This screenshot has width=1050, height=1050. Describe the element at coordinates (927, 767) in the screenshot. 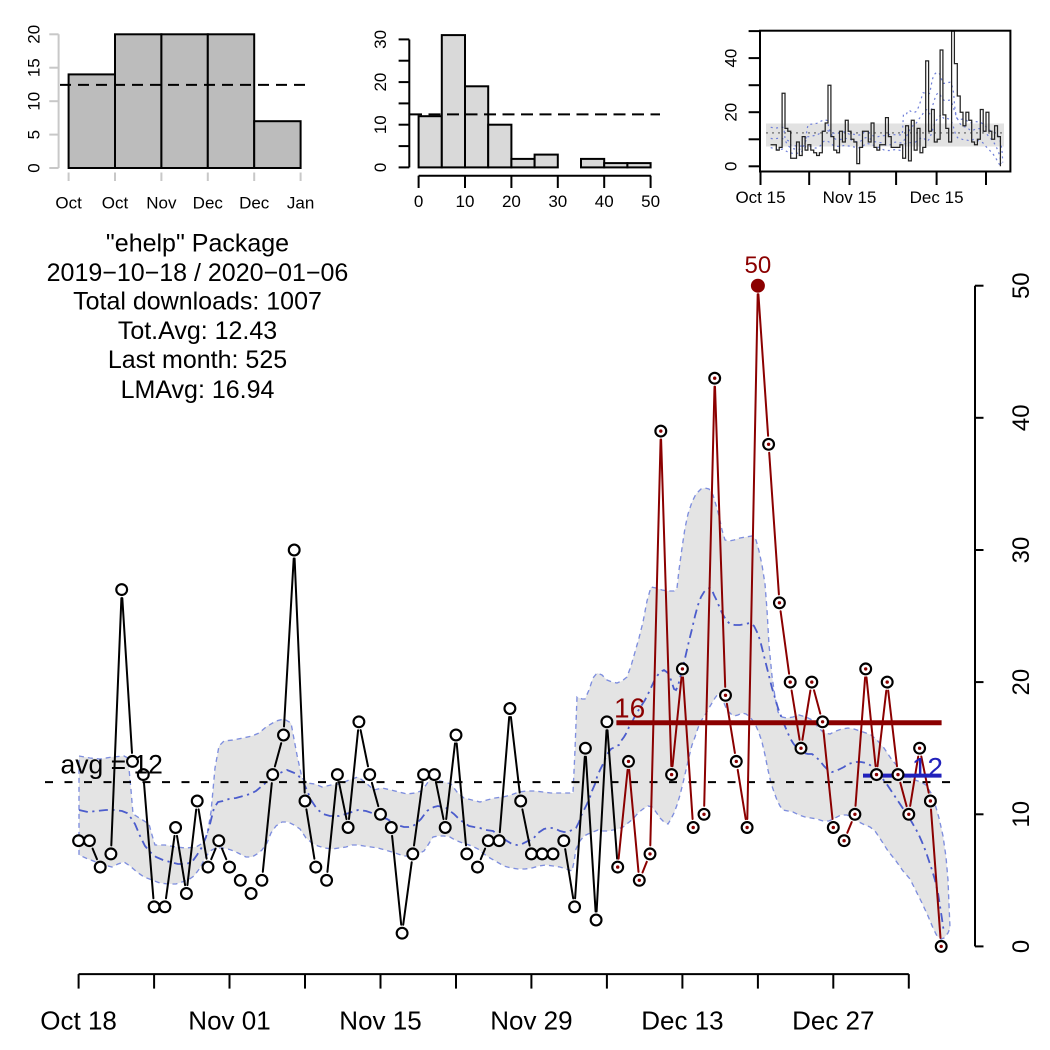

I see `svg-text: 12` at that location.